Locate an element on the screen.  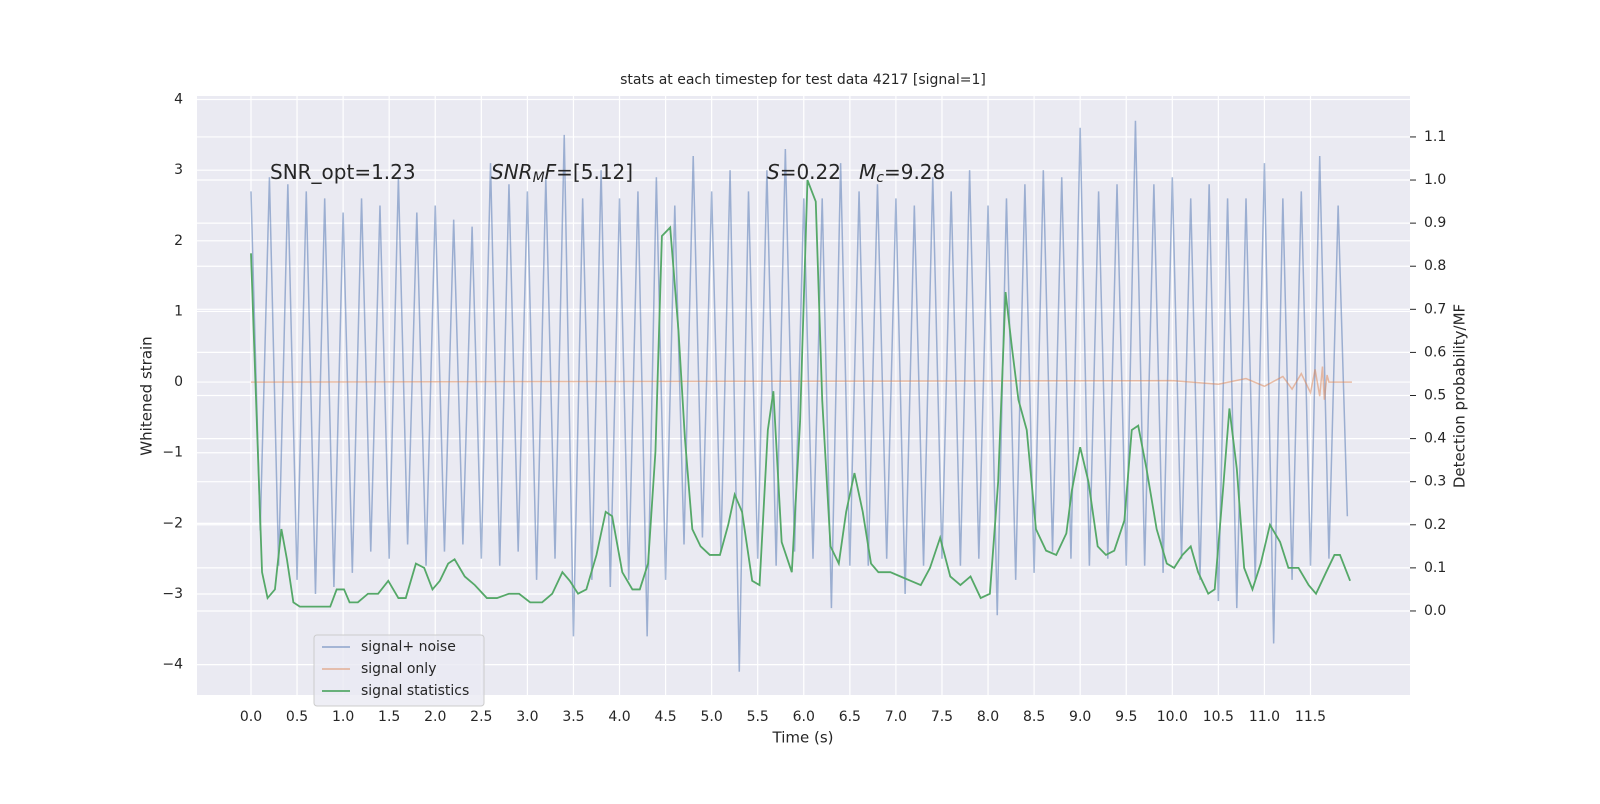
y2-tick-label: 0.5 is located at coordinates (1435, 396).